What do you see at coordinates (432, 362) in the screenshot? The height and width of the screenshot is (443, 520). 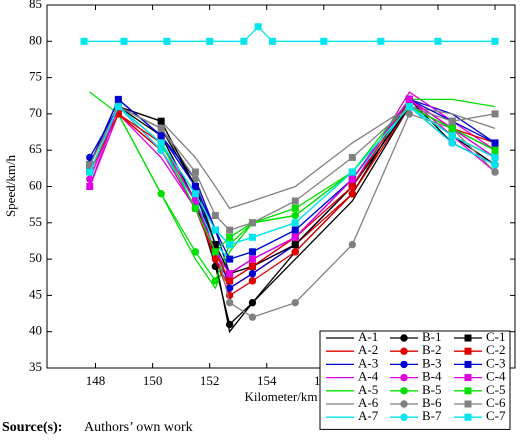 I see `legend-label: B-3` at bounding box center [432, 362].